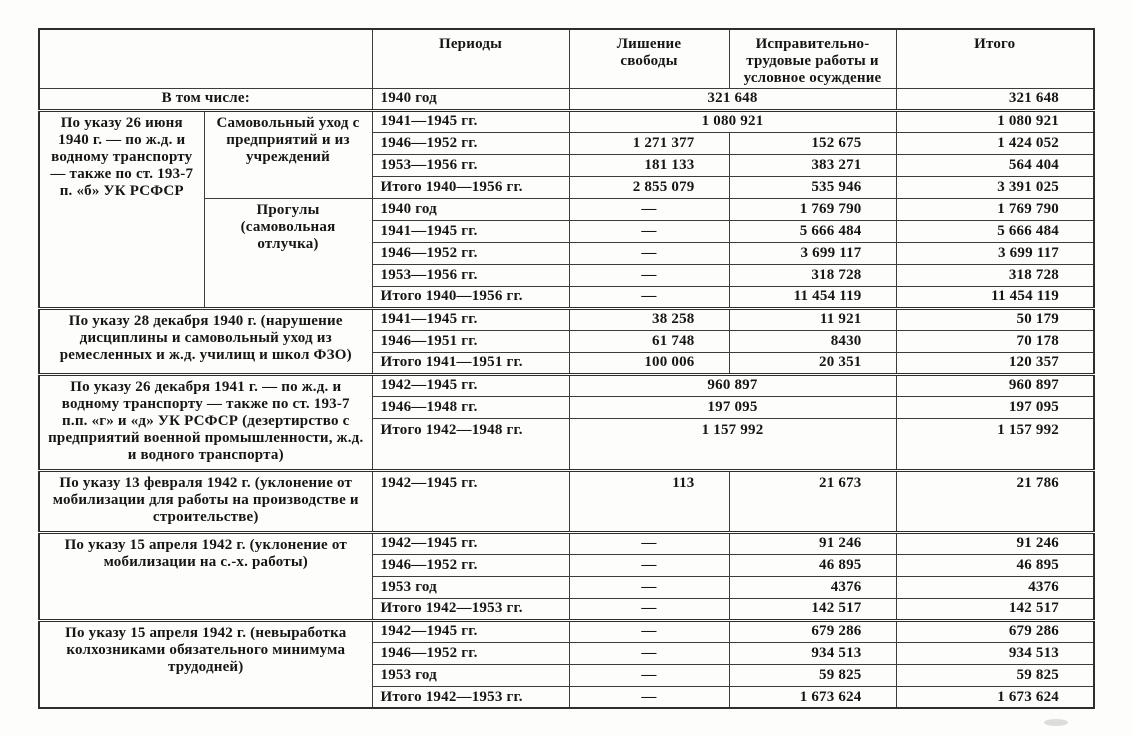 This screenshot has width=1132, height=735. I want to click on total-value: 4376, so click(995, 587).